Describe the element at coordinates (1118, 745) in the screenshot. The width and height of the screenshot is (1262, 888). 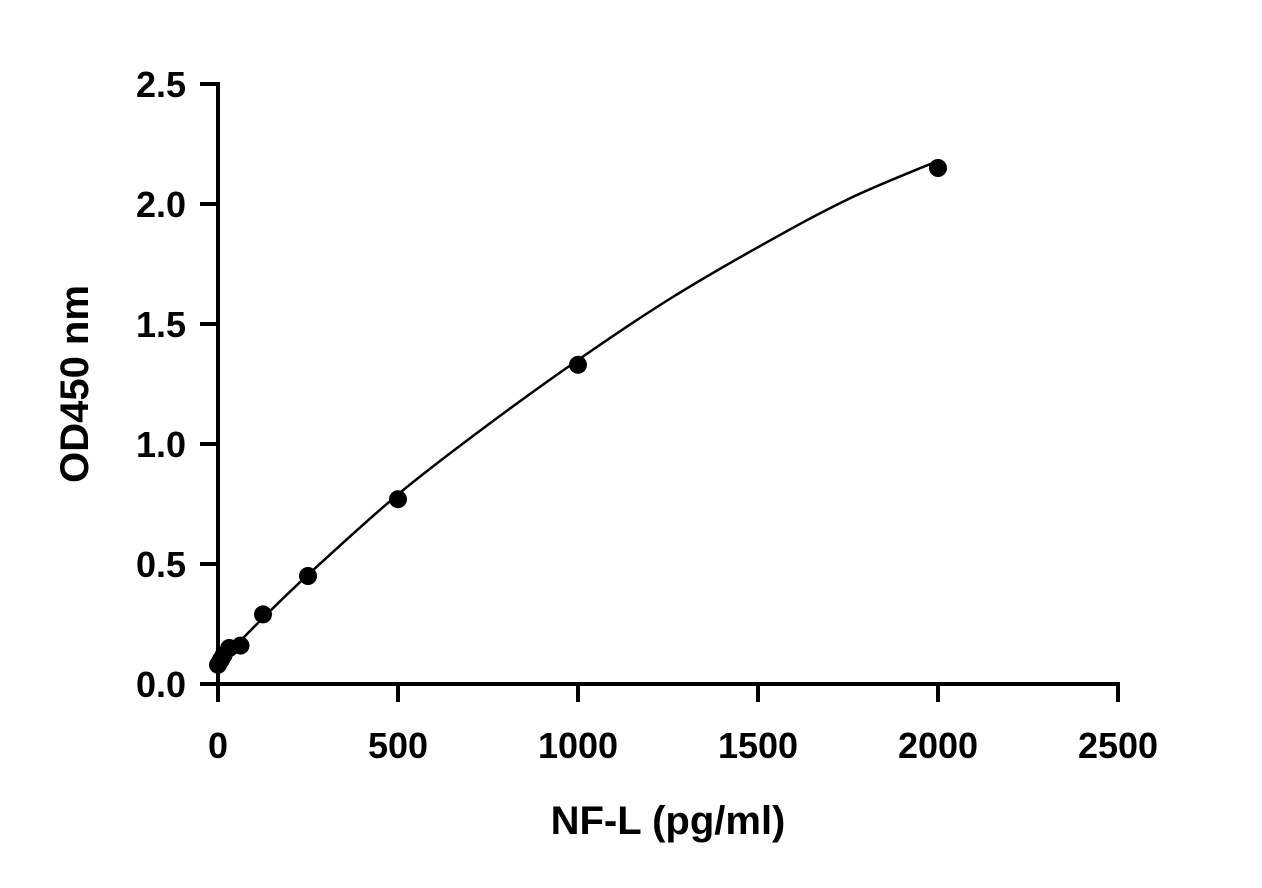
I see `x-tick-label: 2500` at that location.